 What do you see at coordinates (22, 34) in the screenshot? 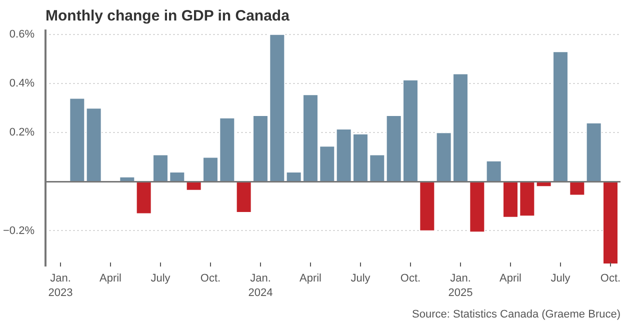
I see `y-tick-label: 0.6%` at bounding box center [22, 34].